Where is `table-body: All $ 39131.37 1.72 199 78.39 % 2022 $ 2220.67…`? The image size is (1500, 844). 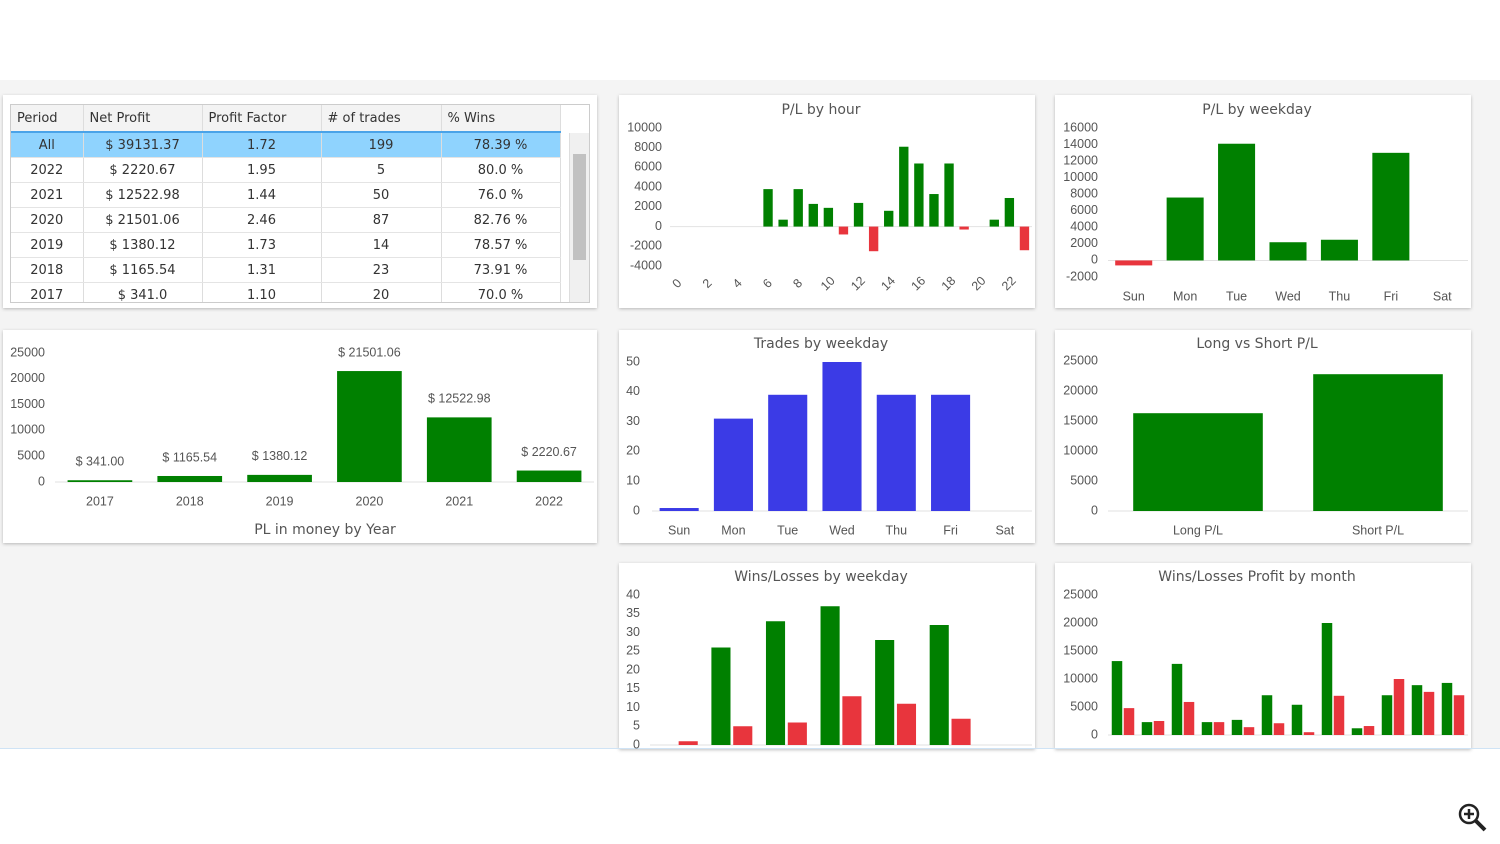 table-body: All $ 39131.37 1.72 199 78.39 % 2022 $ 2220.67… is located at coordinates (286, 217).